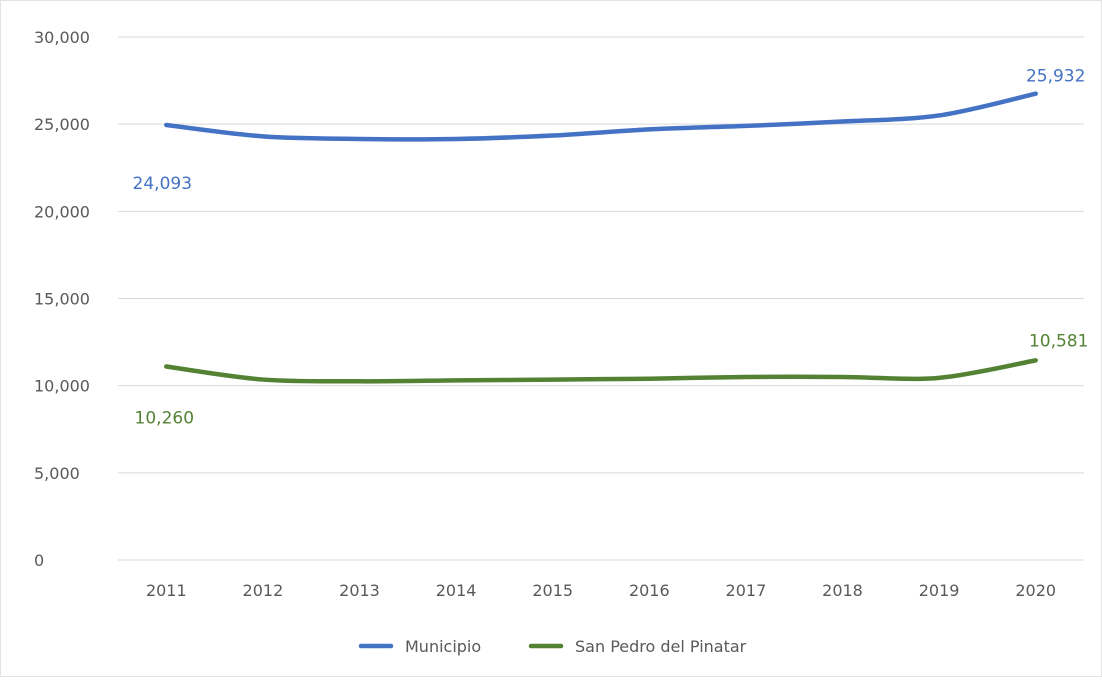 This screenshot has width=1102, height=681. I want to click on data-label: 10,581, so click(1058, 341).